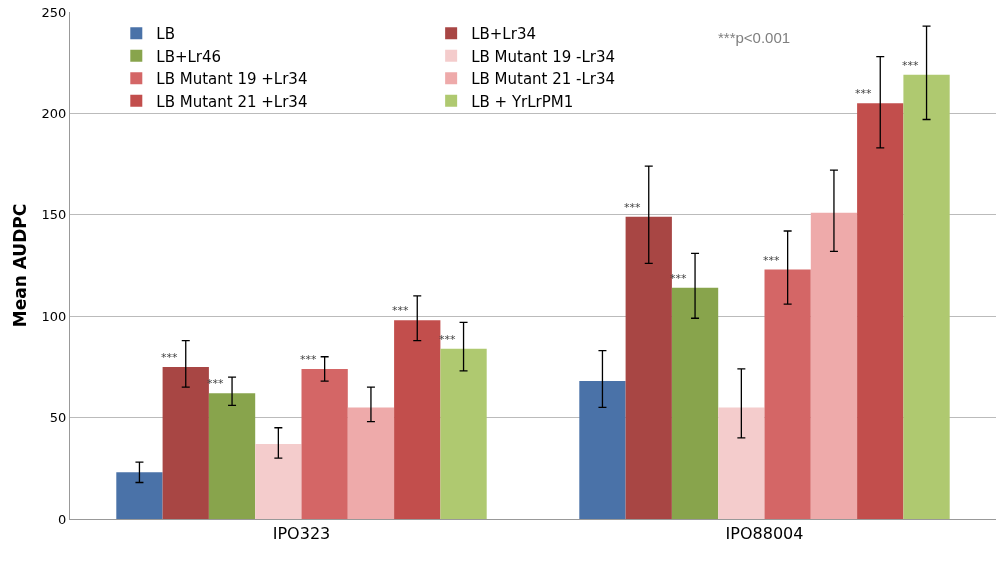 This screenshot has height=569, width=1006. Describe the element at coordinates (543, 56) in the screenshot. I see `legend-label: LB Mutant 19 -Lr34` at that location.